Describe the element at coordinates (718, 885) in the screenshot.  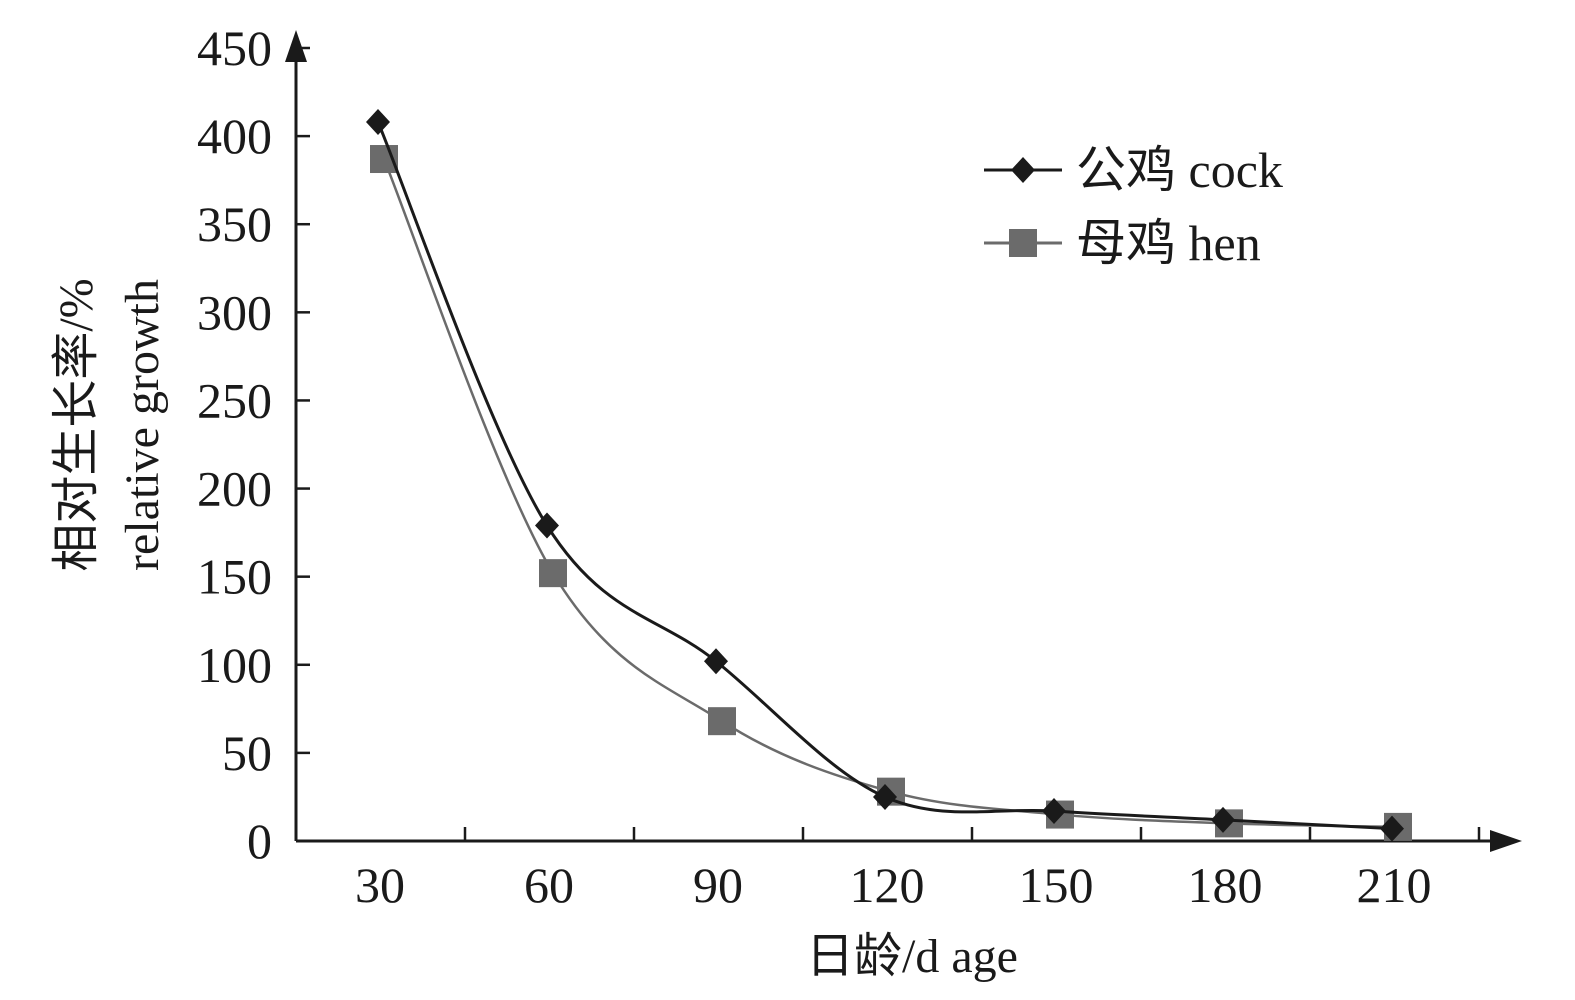
I see `x-tick-label: 90` at that location.